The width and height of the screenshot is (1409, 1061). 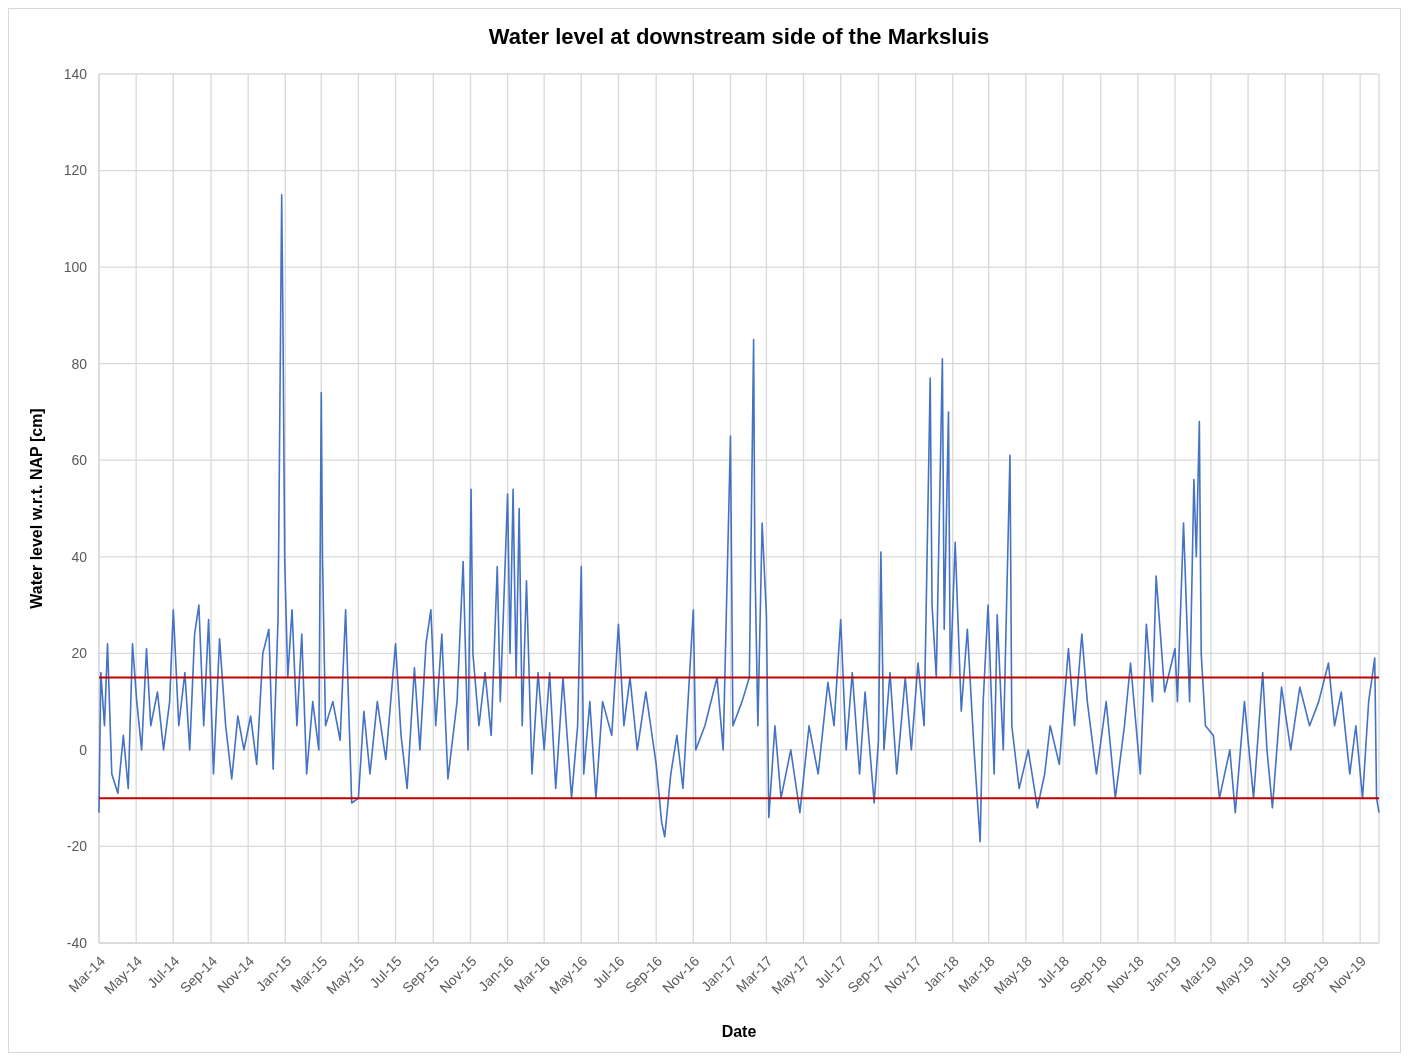 I want to click on y-tick-label: 100, so click(x=75, y=267).